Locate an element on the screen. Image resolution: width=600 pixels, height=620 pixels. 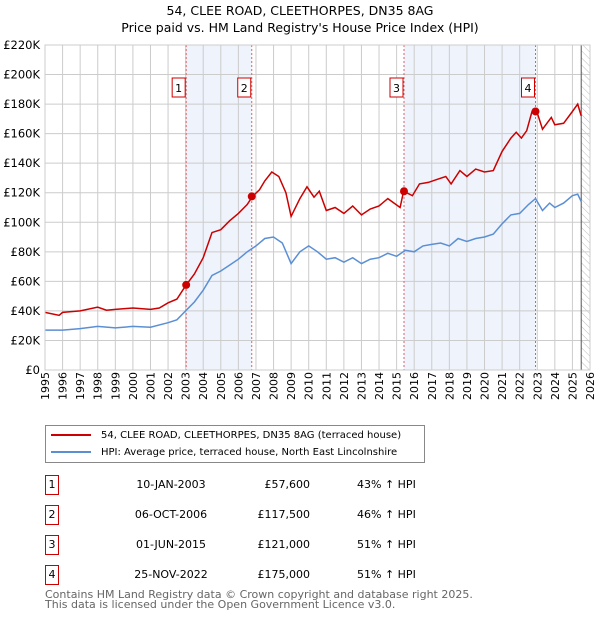
y-tick-label: £200K is located at coordinates (21, 75).